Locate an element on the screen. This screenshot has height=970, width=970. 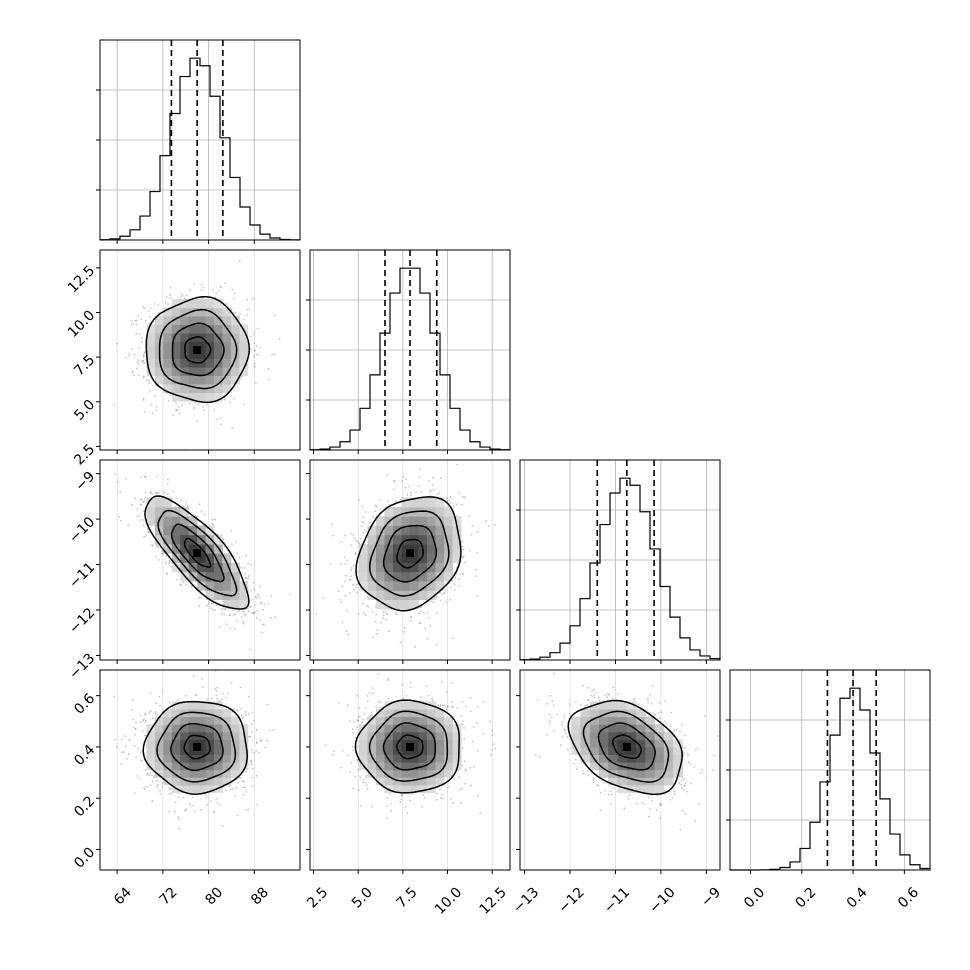
x-tick-label: 0.6 is located at coordinates (908, 897).